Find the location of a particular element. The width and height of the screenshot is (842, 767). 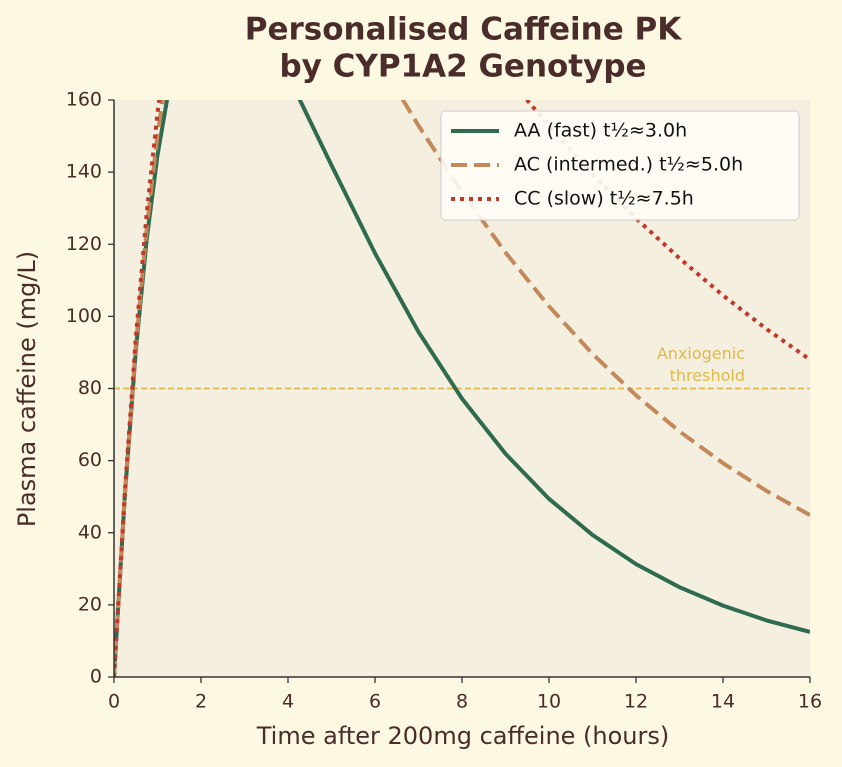

y-tick-label: 20 is located at coordinates (90, 604).